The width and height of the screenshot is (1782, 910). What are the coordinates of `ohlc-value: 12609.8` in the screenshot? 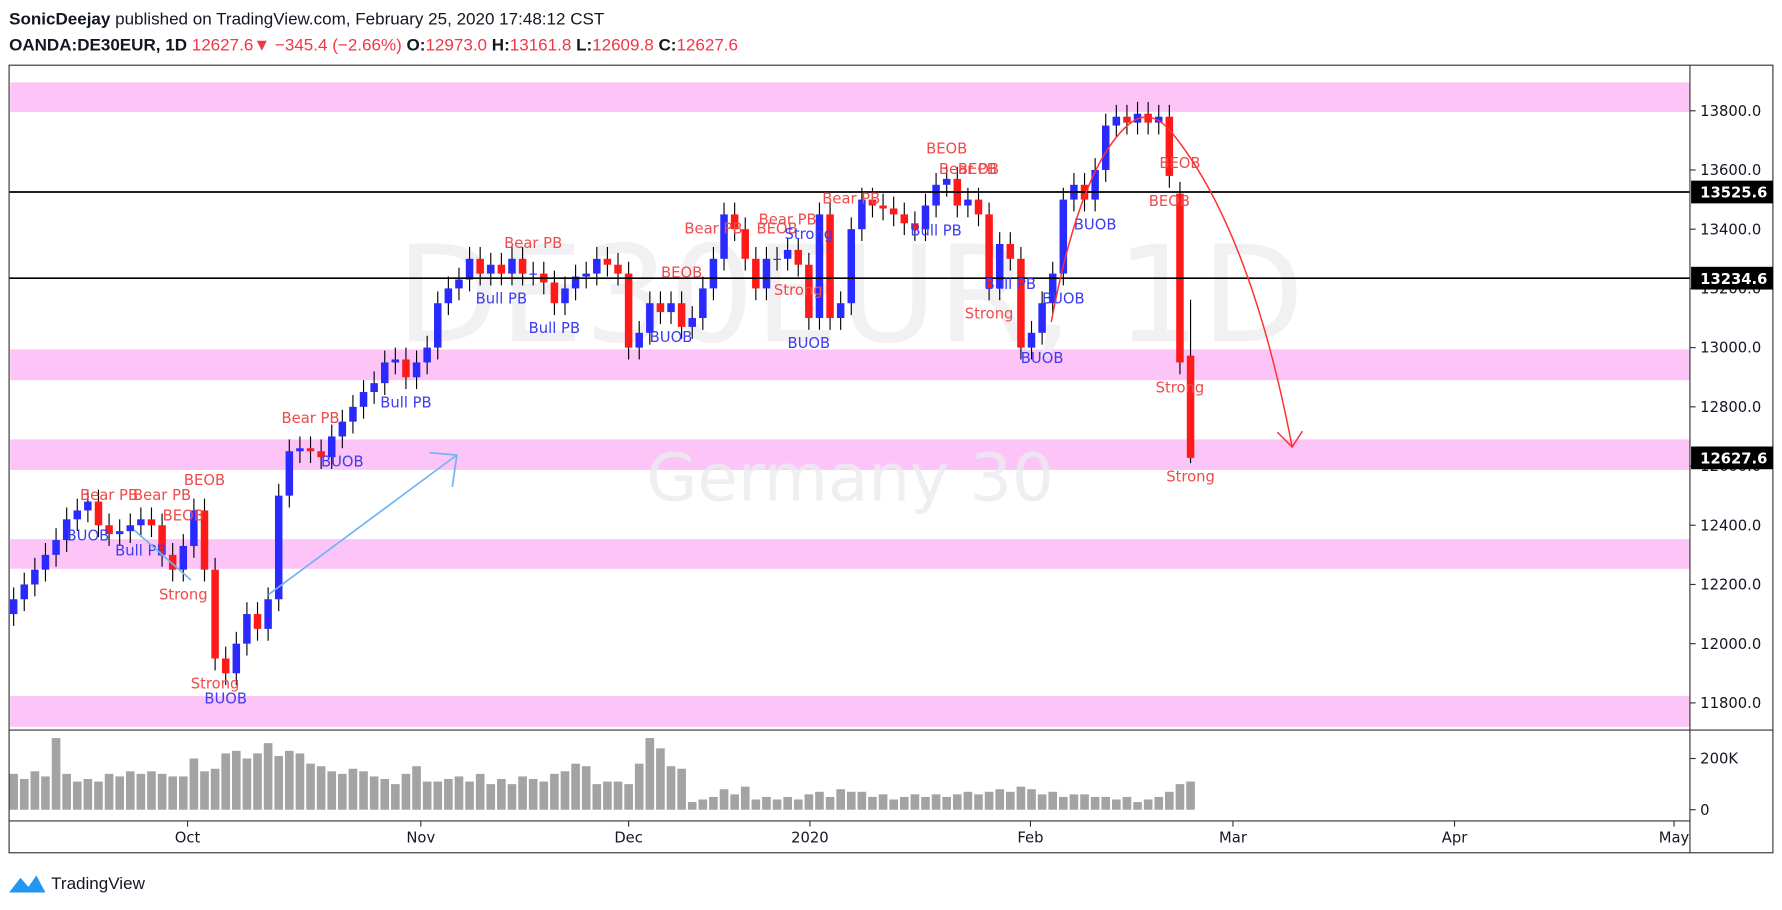 It's located at (623, 44).